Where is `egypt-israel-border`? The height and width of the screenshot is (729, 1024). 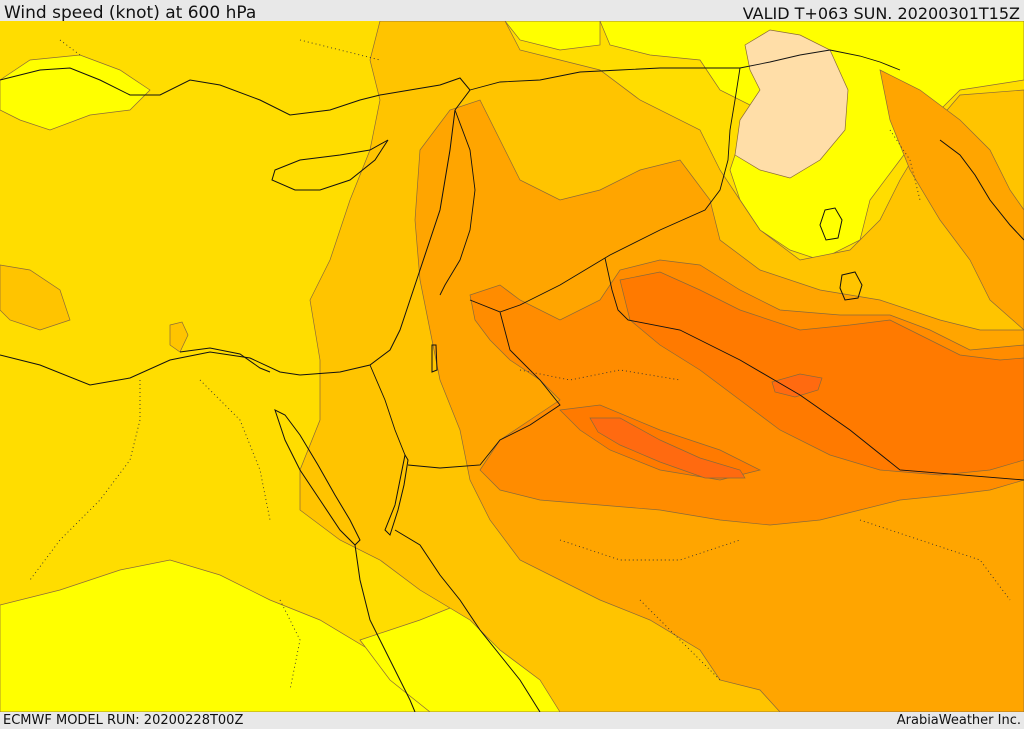
egypt-israel-border is located at coordinates (387, 410).